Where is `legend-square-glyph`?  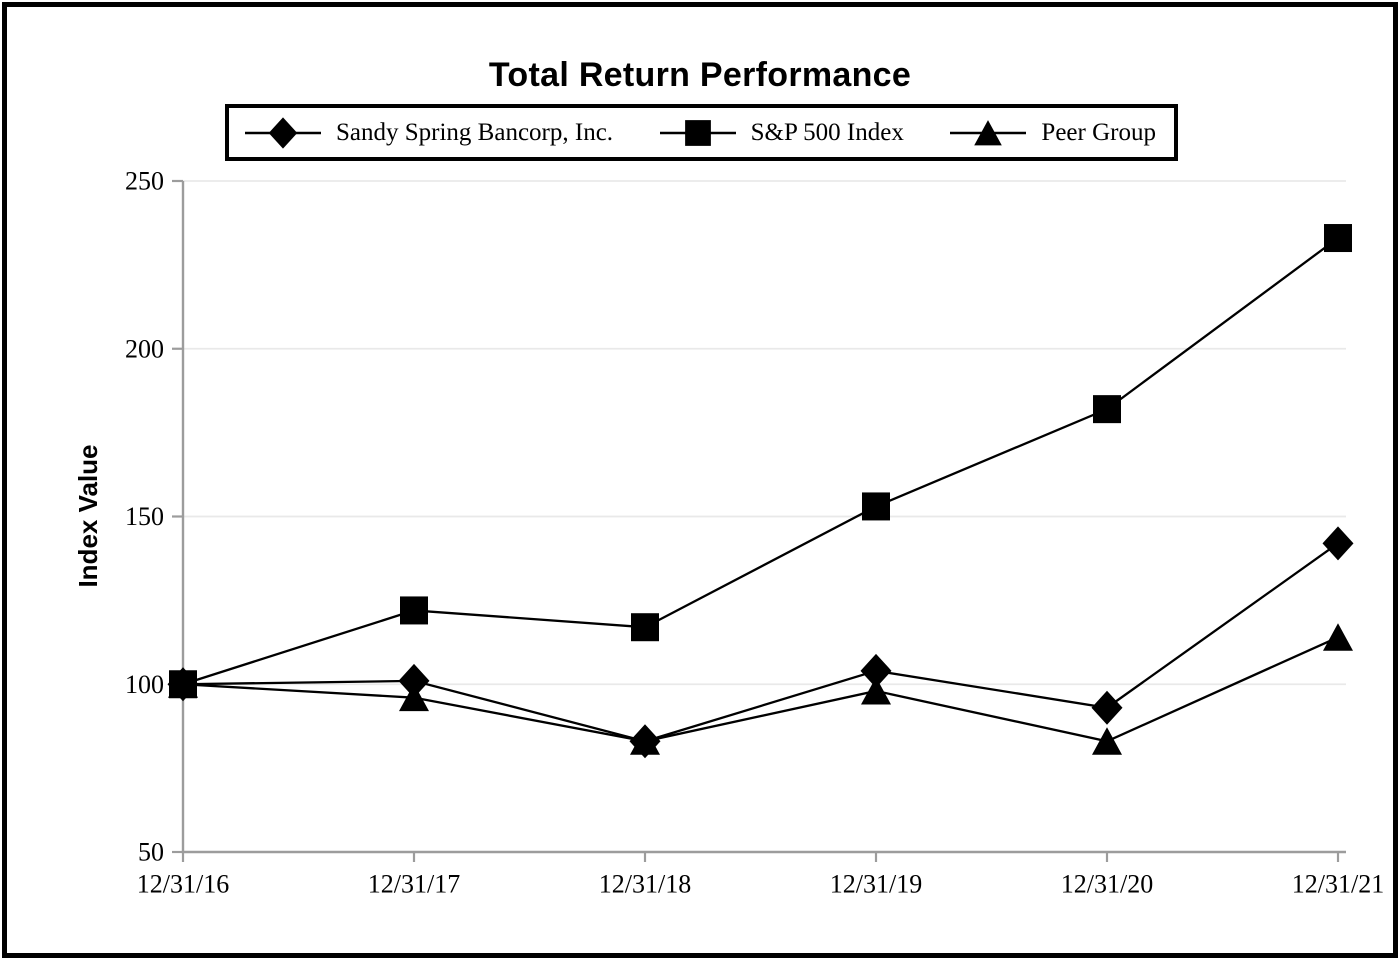
legend-square-glyph is located at coordinates (697, 132).